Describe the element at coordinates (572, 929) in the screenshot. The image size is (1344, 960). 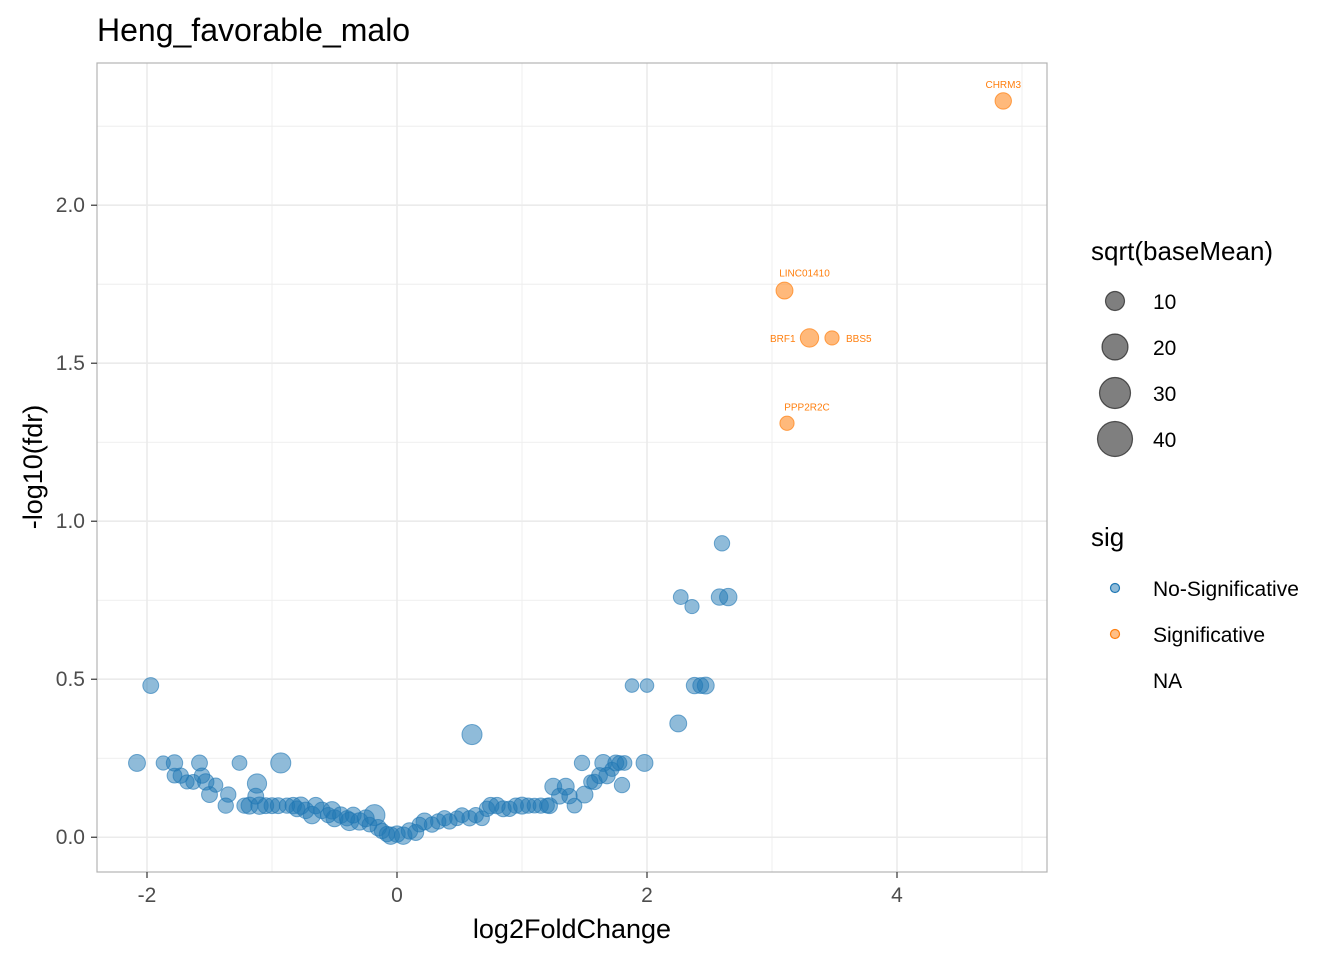
I see `x-axis-label: log2FoldChange` at that location.